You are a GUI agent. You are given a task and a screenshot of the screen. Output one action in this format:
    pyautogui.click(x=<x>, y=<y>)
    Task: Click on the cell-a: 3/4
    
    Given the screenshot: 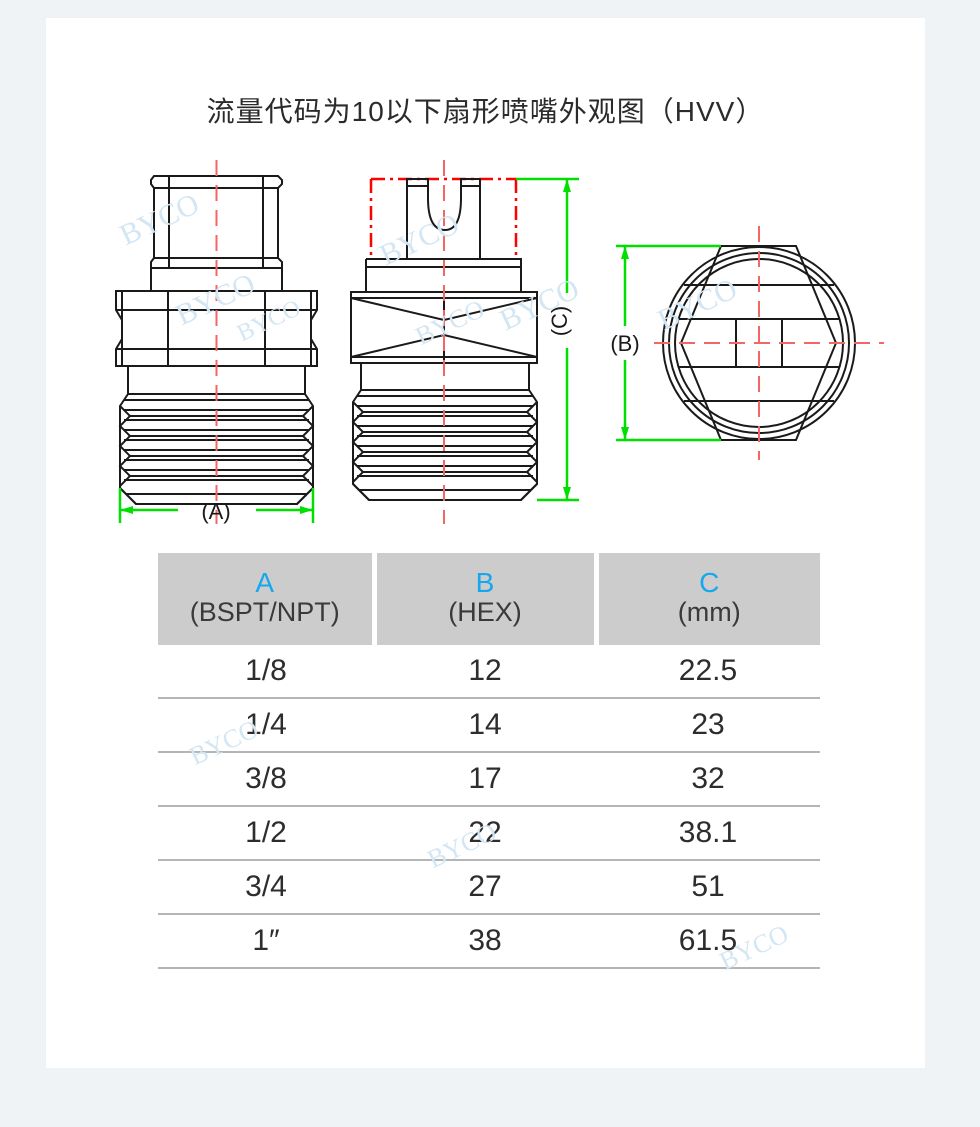 What is the action you would take?
    pyautogui.click(x=266, y=887)
    